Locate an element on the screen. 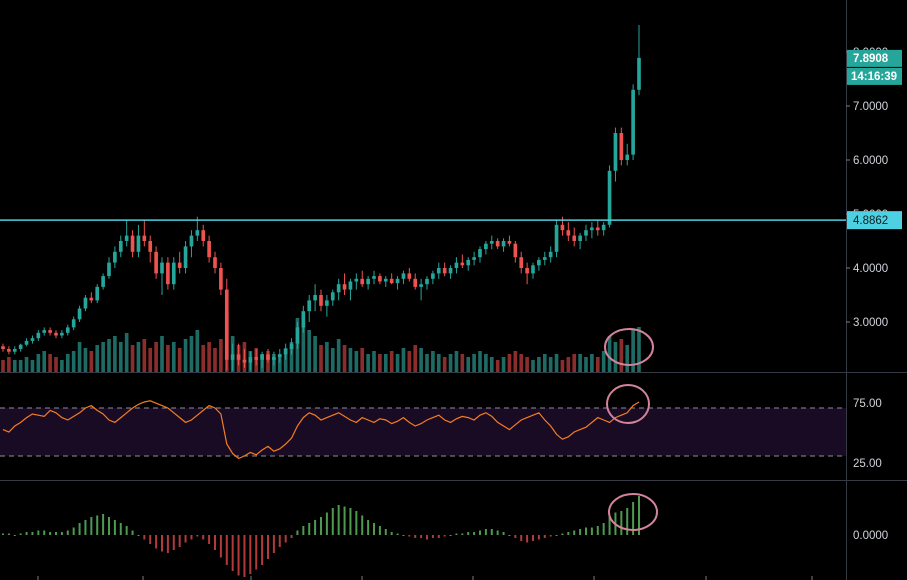 The image size is (907, 580). hline-price-badge is located at coordinates (874, 220).